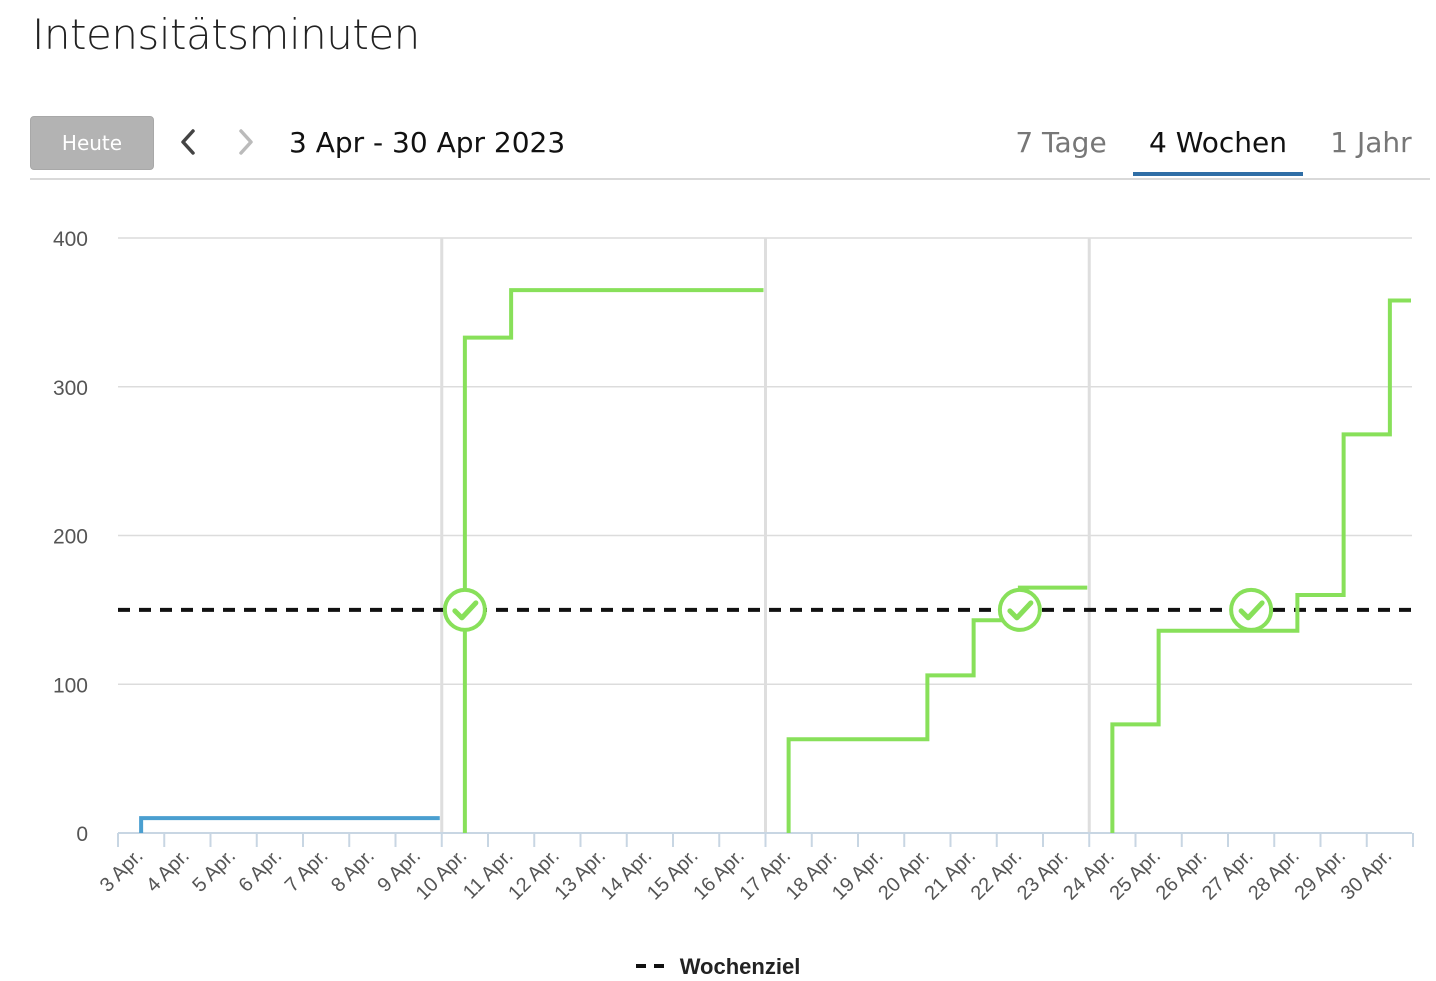 The width and height of the screenshot is (1436, 981). I want to click on x-tick-label: 16 Apr., so click(719, 875).